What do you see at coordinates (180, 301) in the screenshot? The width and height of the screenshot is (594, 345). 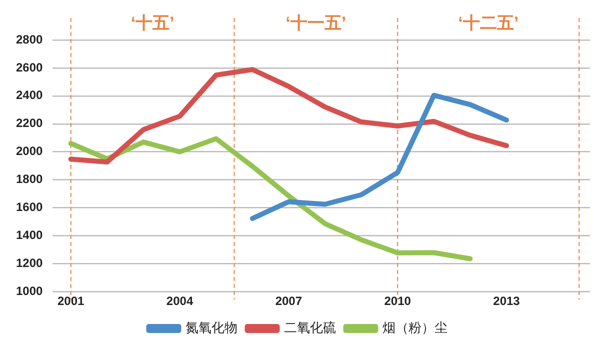 I see `x-tick-label: 2004` at bounding box center [180, 301].